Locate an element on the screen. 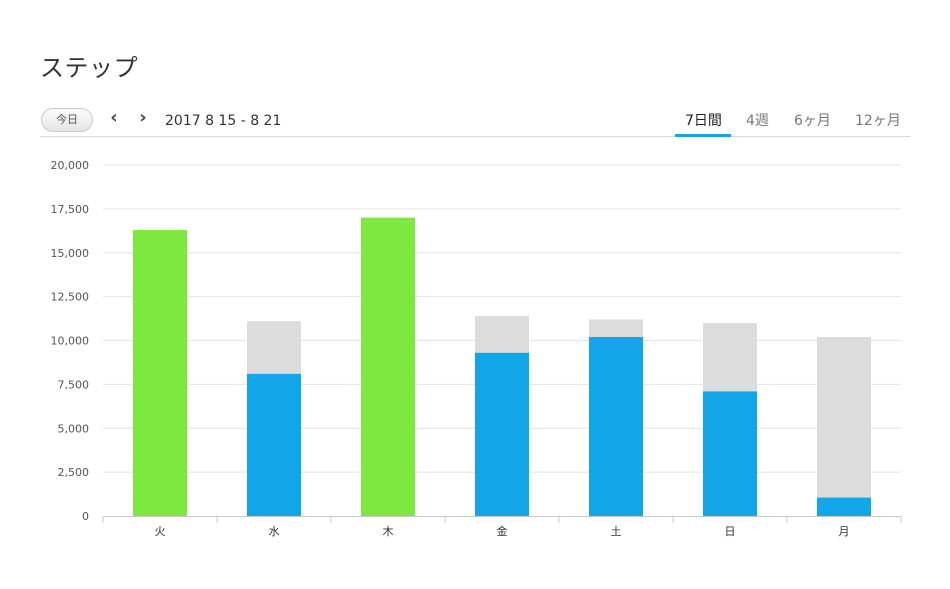 The image size is (950, 589). chevron-right-icon: › is located at coordinates (143, 117).